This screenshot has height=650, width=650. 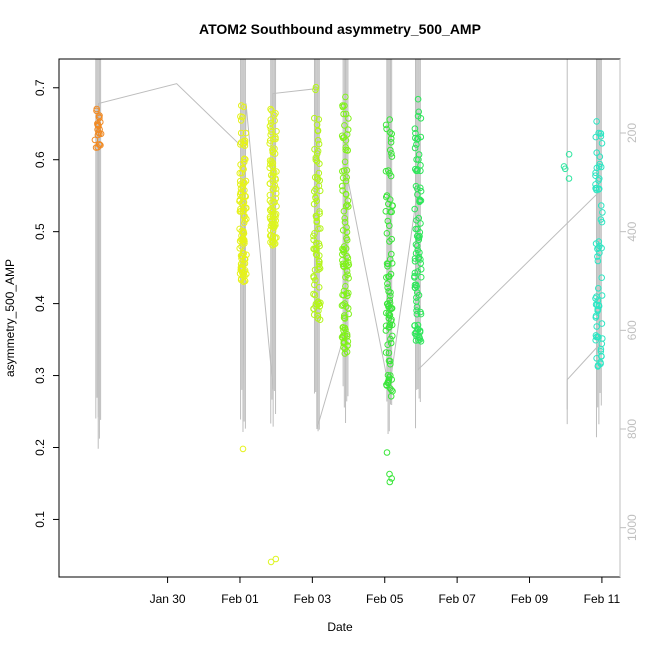 What do you see at coordinates (168, 599) in the screenshot?
I see `x-tick-label: Jan 30` at bounding box center [168, 599].